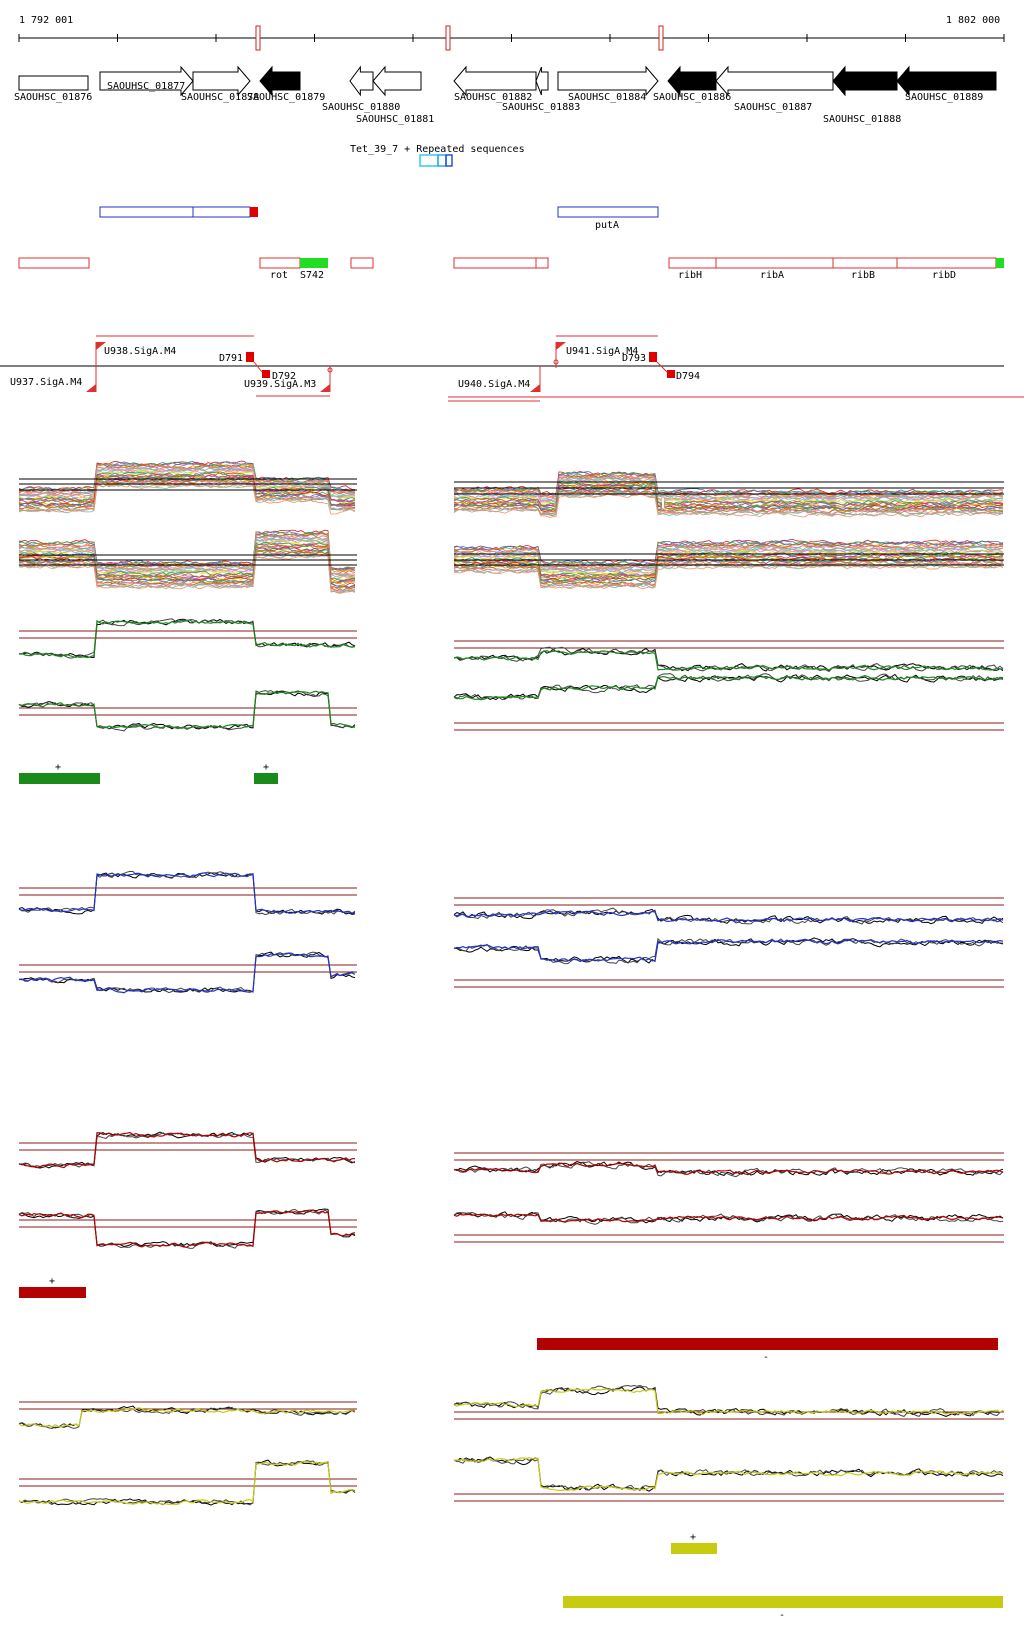 The image size is (1024, 1645). Describe the element at coordinates (865, 263) in the screenshot. I see `feature-box-ribb` at that location.